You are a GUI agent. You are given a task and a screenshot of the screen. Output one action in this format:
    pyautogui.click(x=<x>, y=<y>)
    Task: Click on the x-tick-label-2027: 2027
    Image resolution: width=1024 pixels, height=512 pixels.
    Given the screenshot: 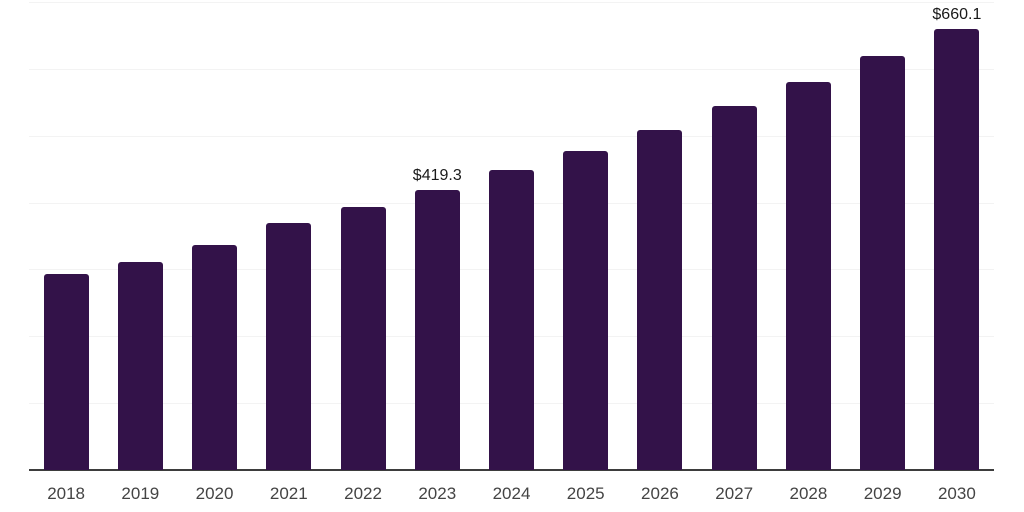 What is the action you would take?
    pyautogui.click(x=734, y=493)
    